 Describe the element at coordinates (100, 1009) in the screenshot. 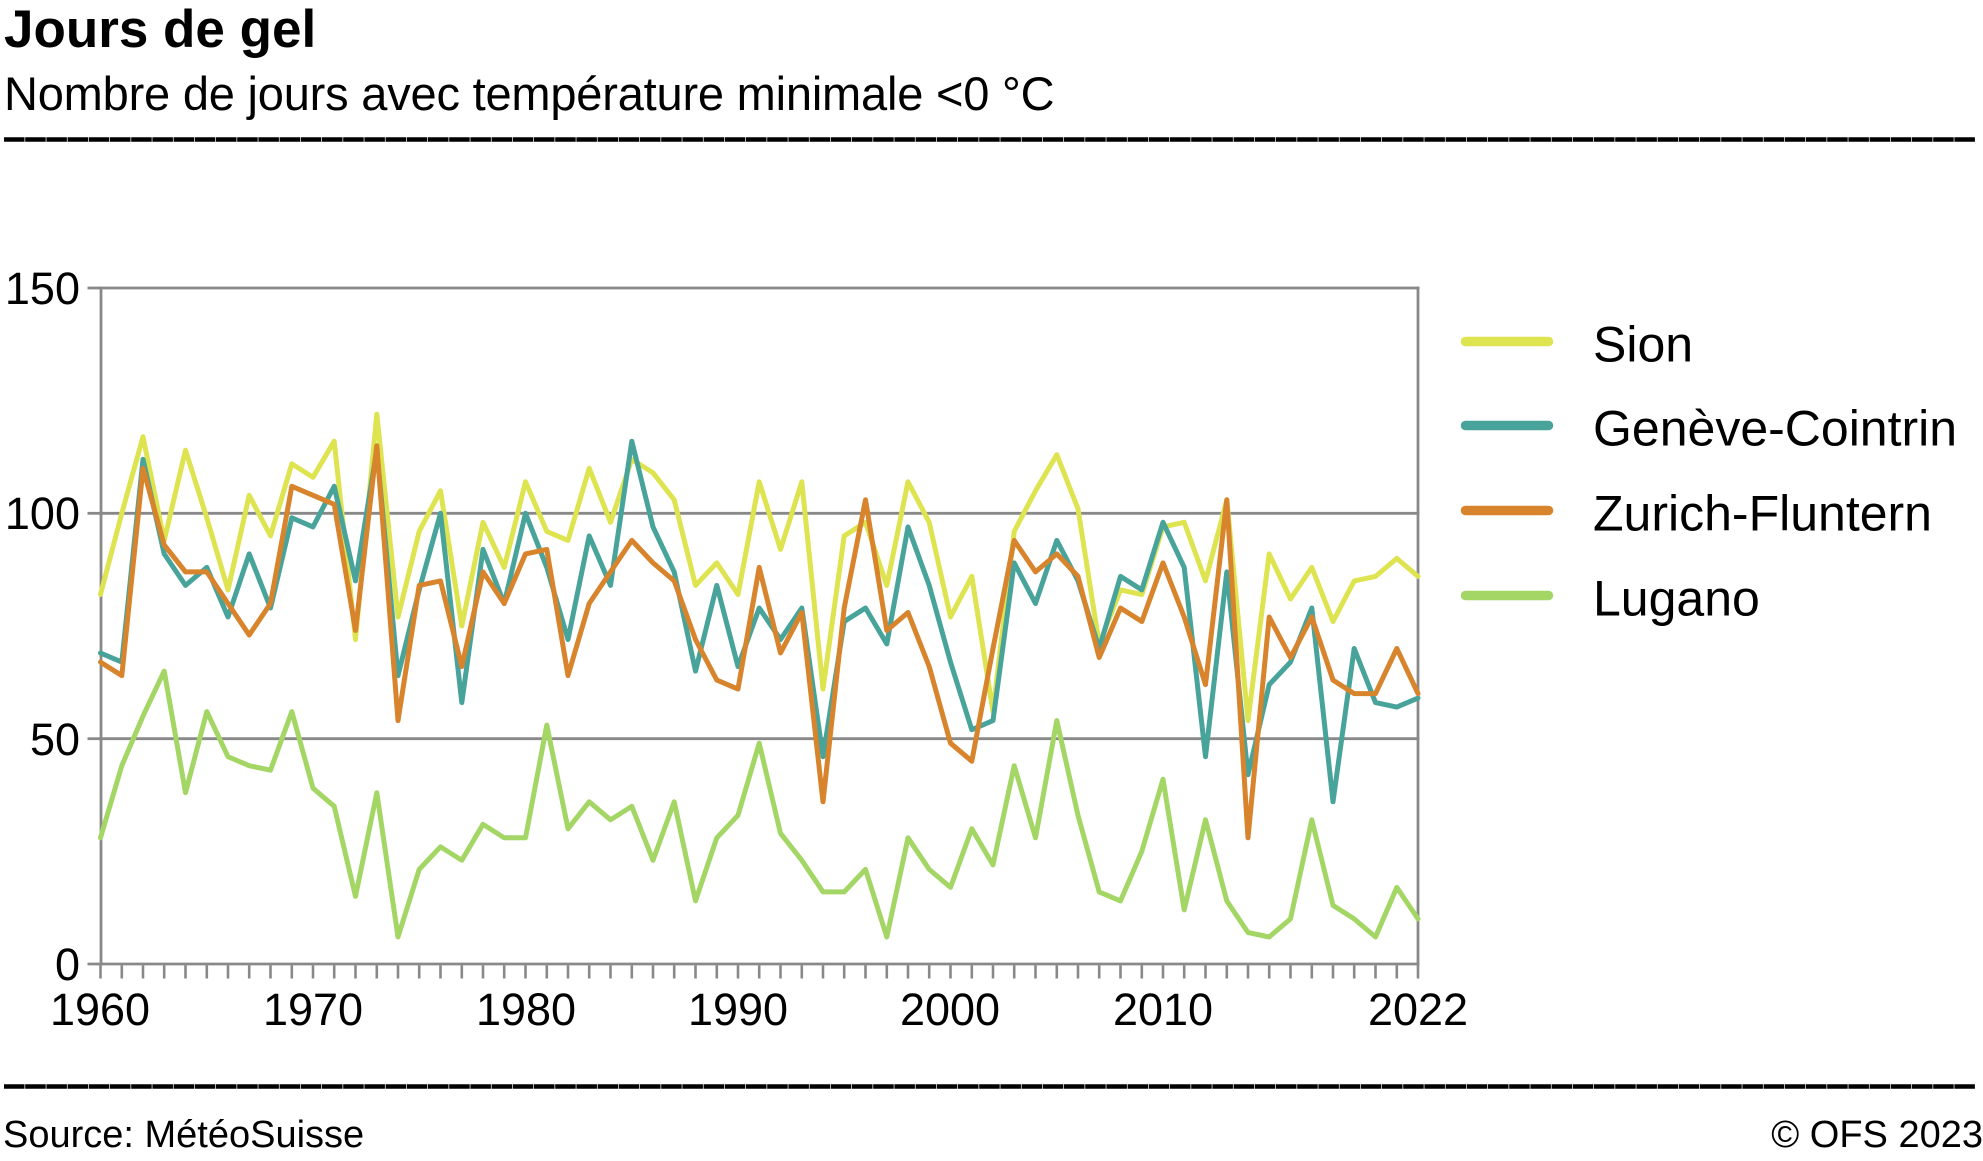

I see `svg-text: 1960` at that location.